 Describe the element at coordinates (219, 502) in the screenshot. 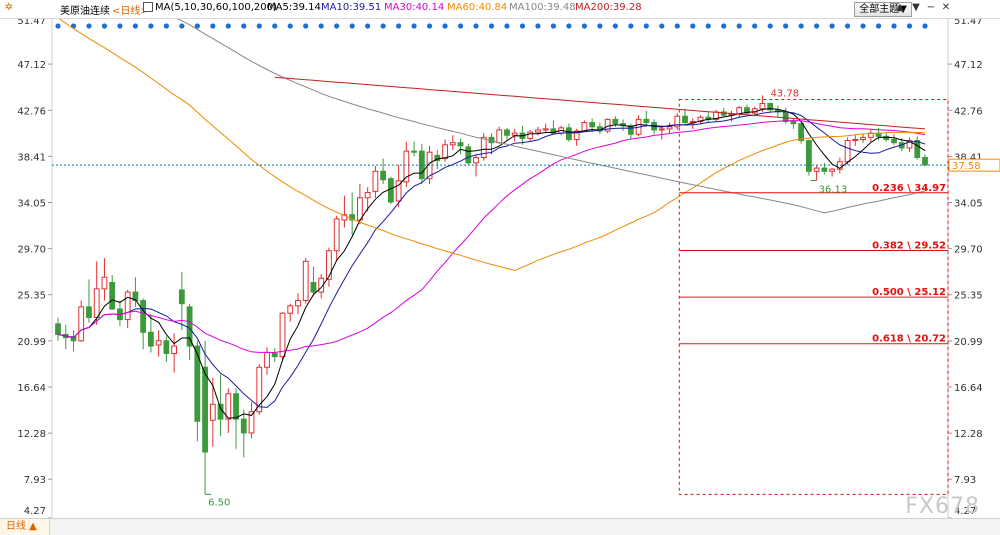

I see `low-label: 6.50` at that location.